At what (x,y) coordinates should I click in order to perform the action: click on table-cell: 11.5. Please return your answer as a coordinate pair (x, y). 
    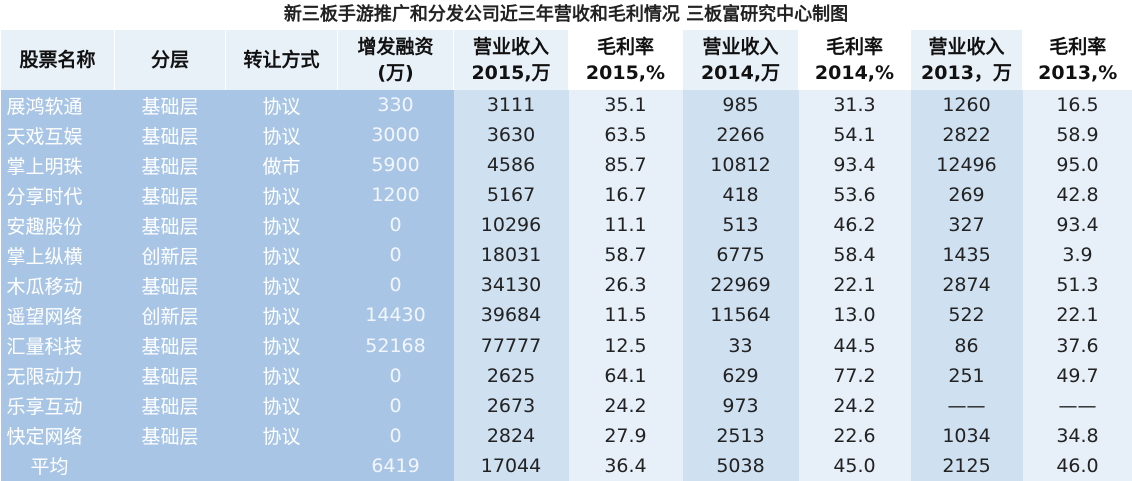
    Looking at the image, I should click on (625, 315).